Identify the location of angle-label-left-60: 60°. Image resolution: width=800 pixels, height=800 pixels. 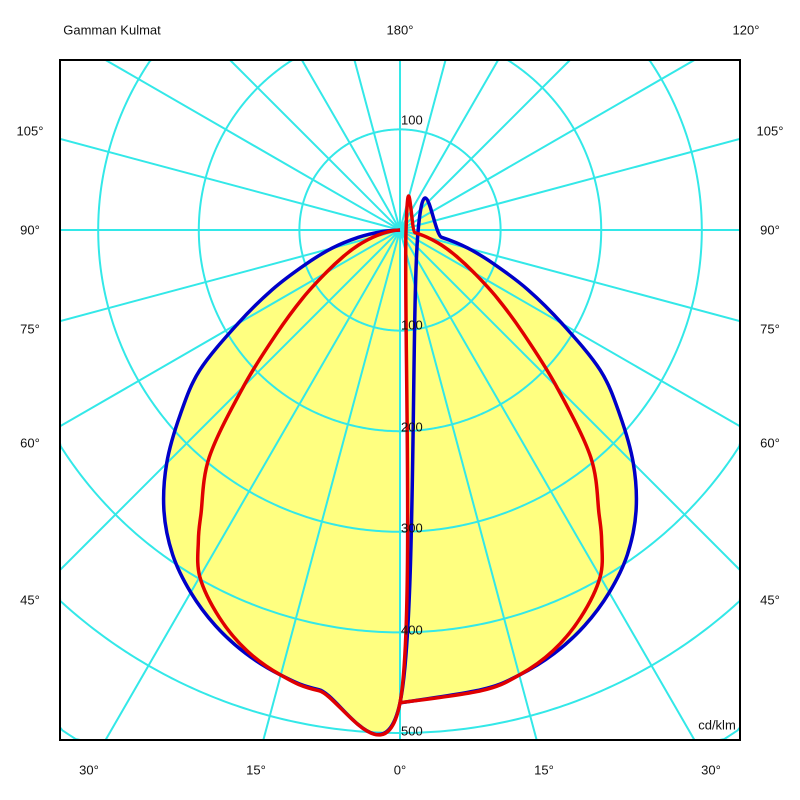
(30, 443).